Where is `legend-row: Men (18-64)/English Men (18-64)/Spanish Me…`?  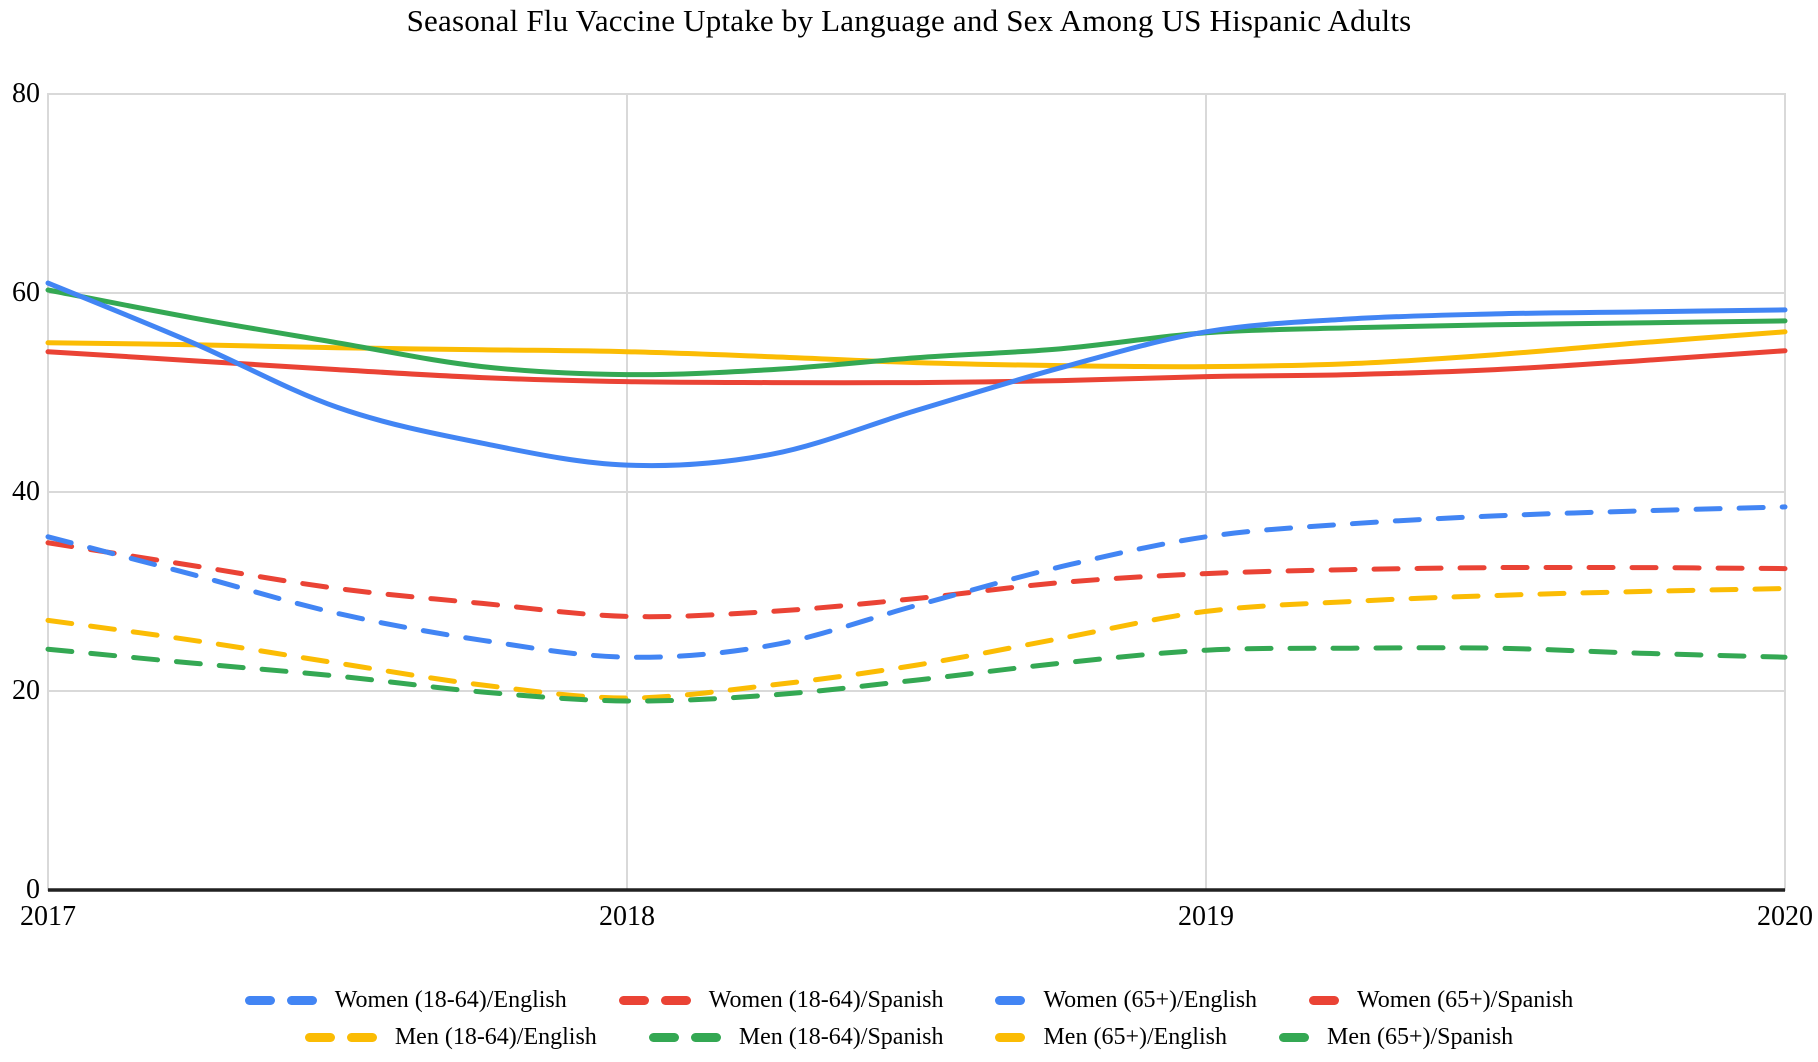
legend-row: Men (18-64)/English Men (18-64)/Spanish Me… is located at coordinates (909, 1037).